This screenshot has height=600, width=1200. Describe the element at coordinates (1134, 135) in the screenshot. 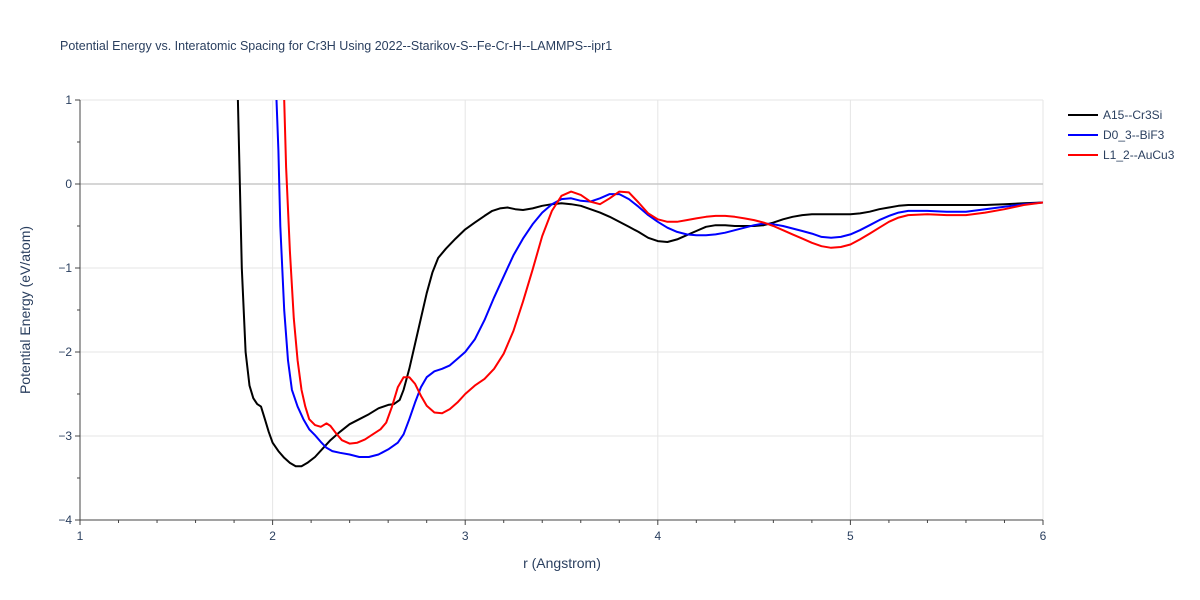

I see `legend-label: D0_3--BiF3` at that location.